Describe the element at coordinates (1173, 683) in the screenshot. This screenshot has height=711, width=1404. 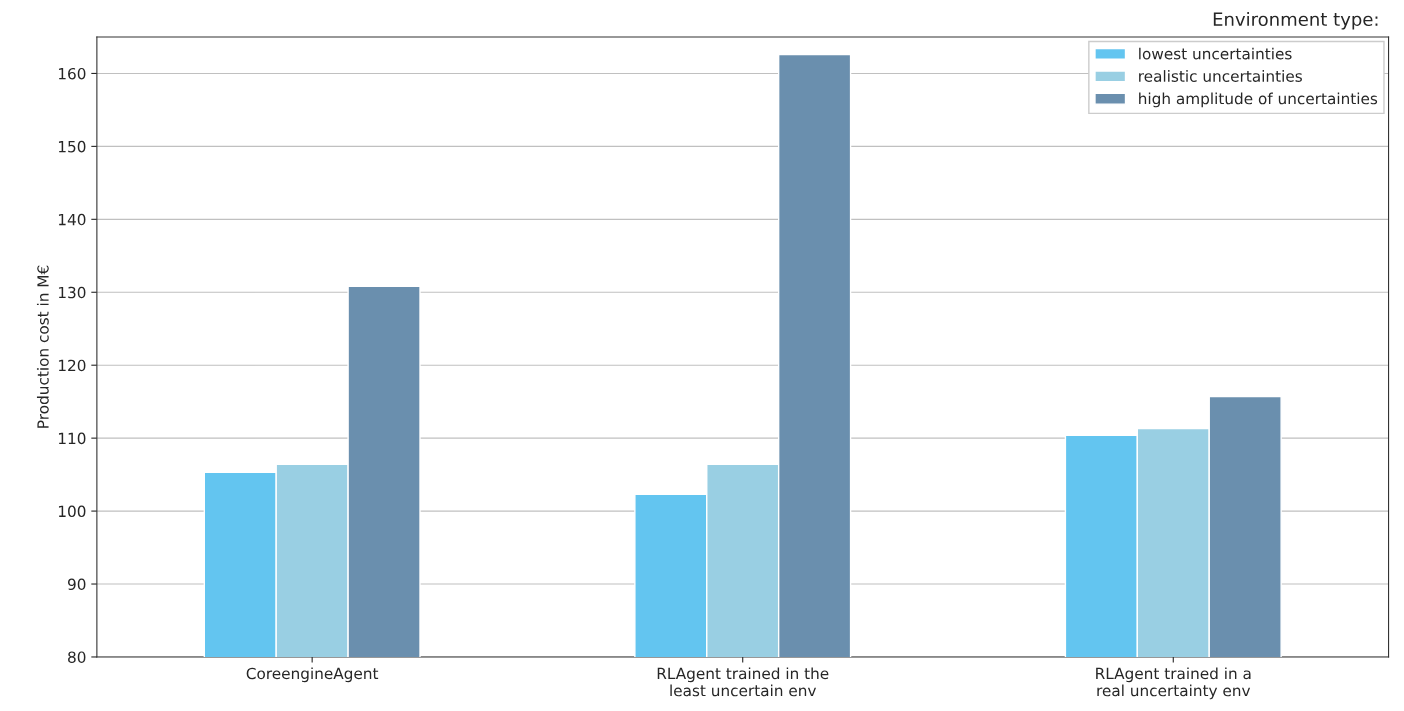
I see `x-tick-label: RLAgent trained in a real uncertainty env` at that location.